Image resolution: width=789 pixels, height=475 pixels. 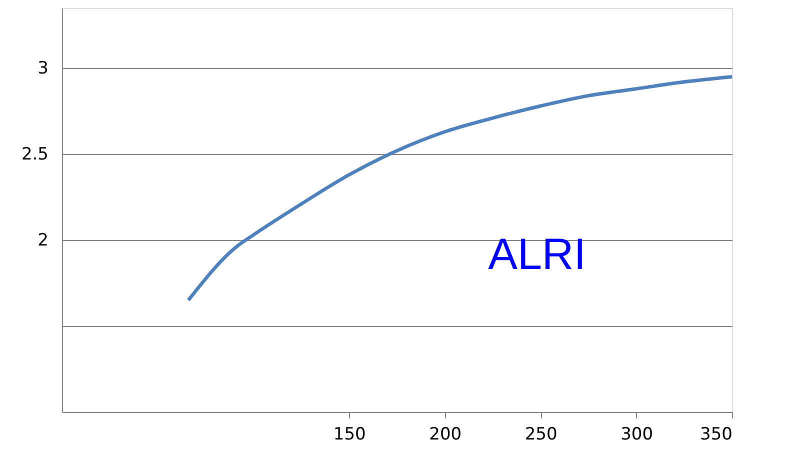 What do you see at coordinates (537, 254) in the screenshot?
I see `text: ALRI` at bounding box center [537, 254].